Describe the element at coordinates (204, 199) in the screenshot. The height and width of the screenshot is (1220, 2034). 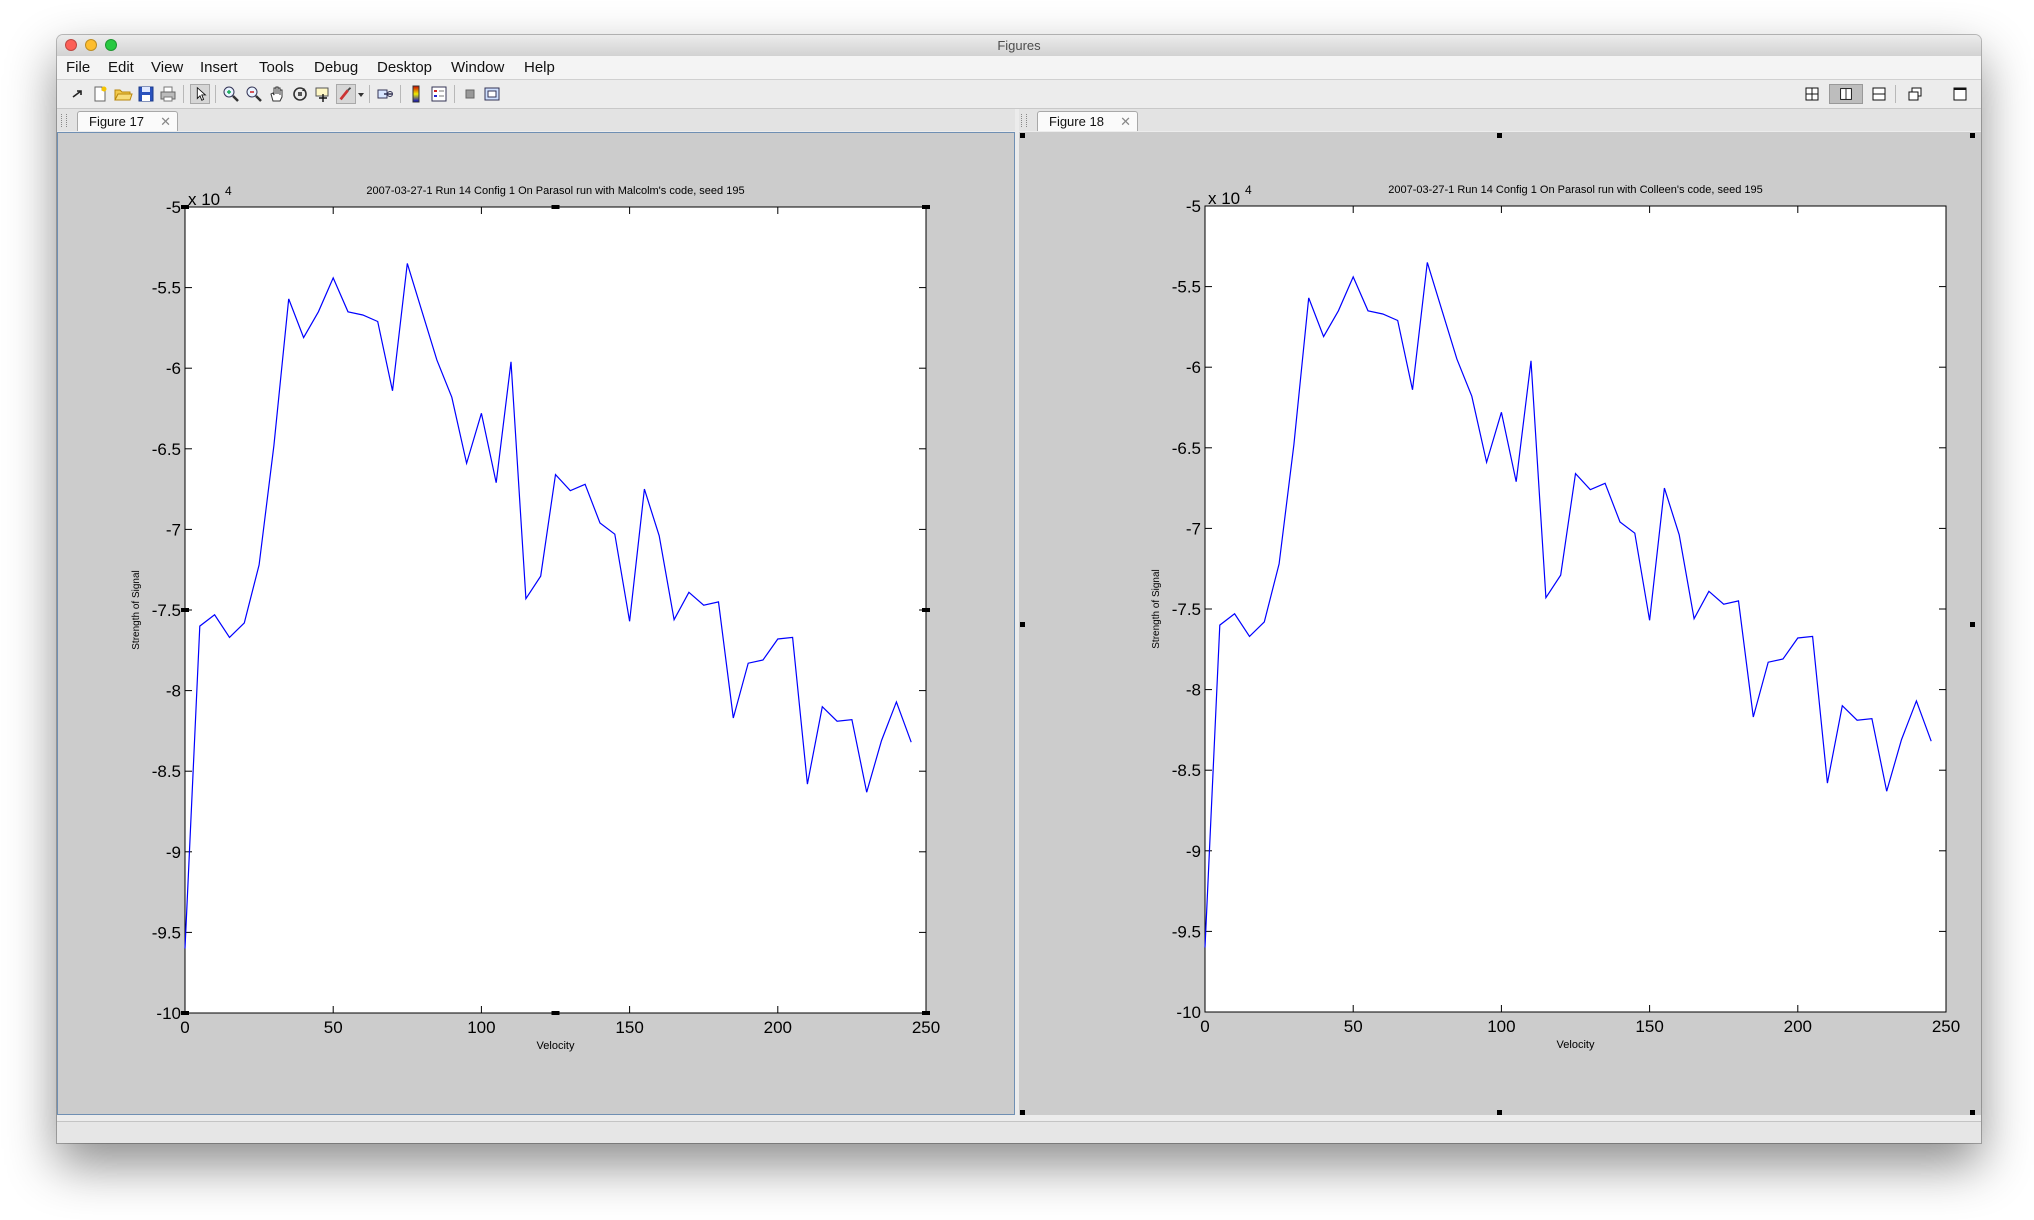
I see `fig17-exponent-label: x 10` at that location.